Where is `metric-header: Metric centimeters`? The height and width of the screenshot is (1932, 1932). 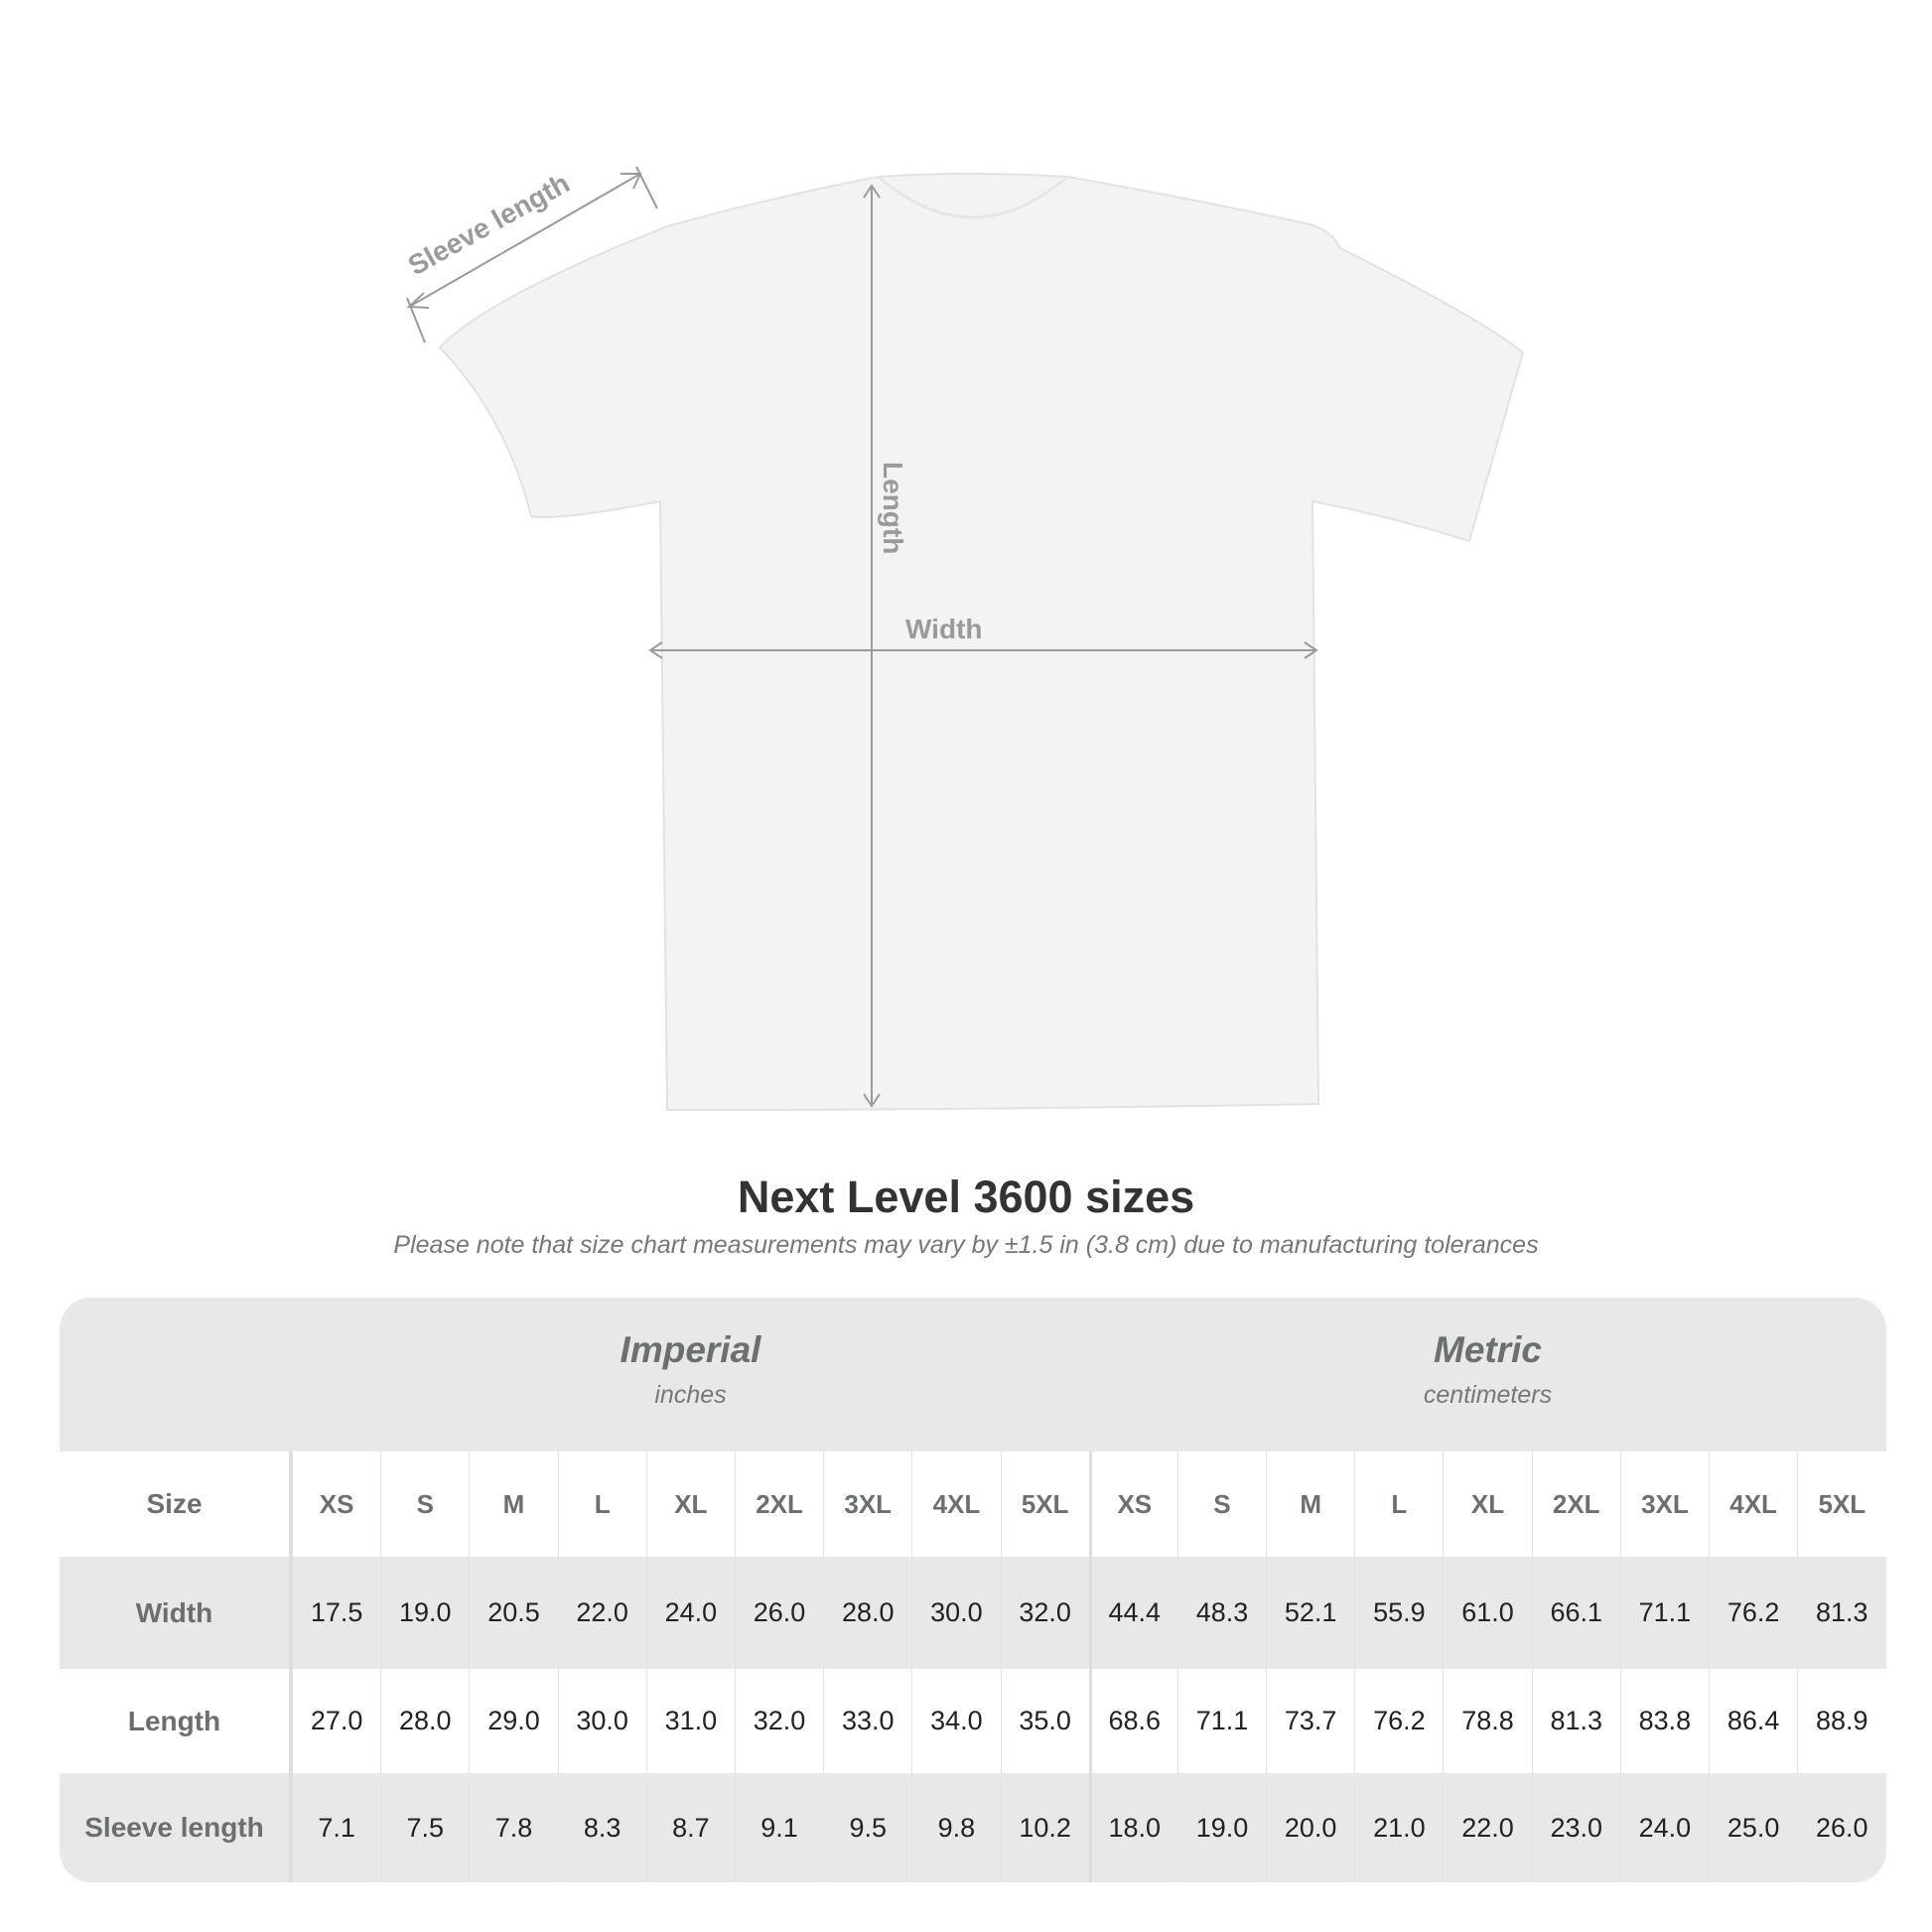
metric-header: Metric centimeters is located at coordinates (1488, 1374).